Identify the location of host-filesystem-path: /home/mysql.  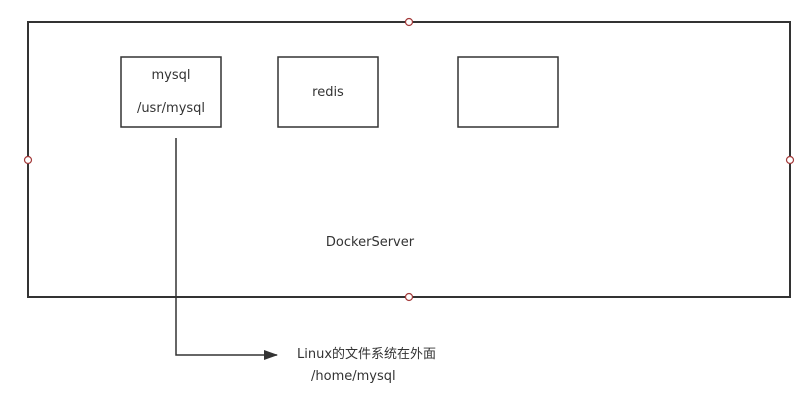
(353, 376).